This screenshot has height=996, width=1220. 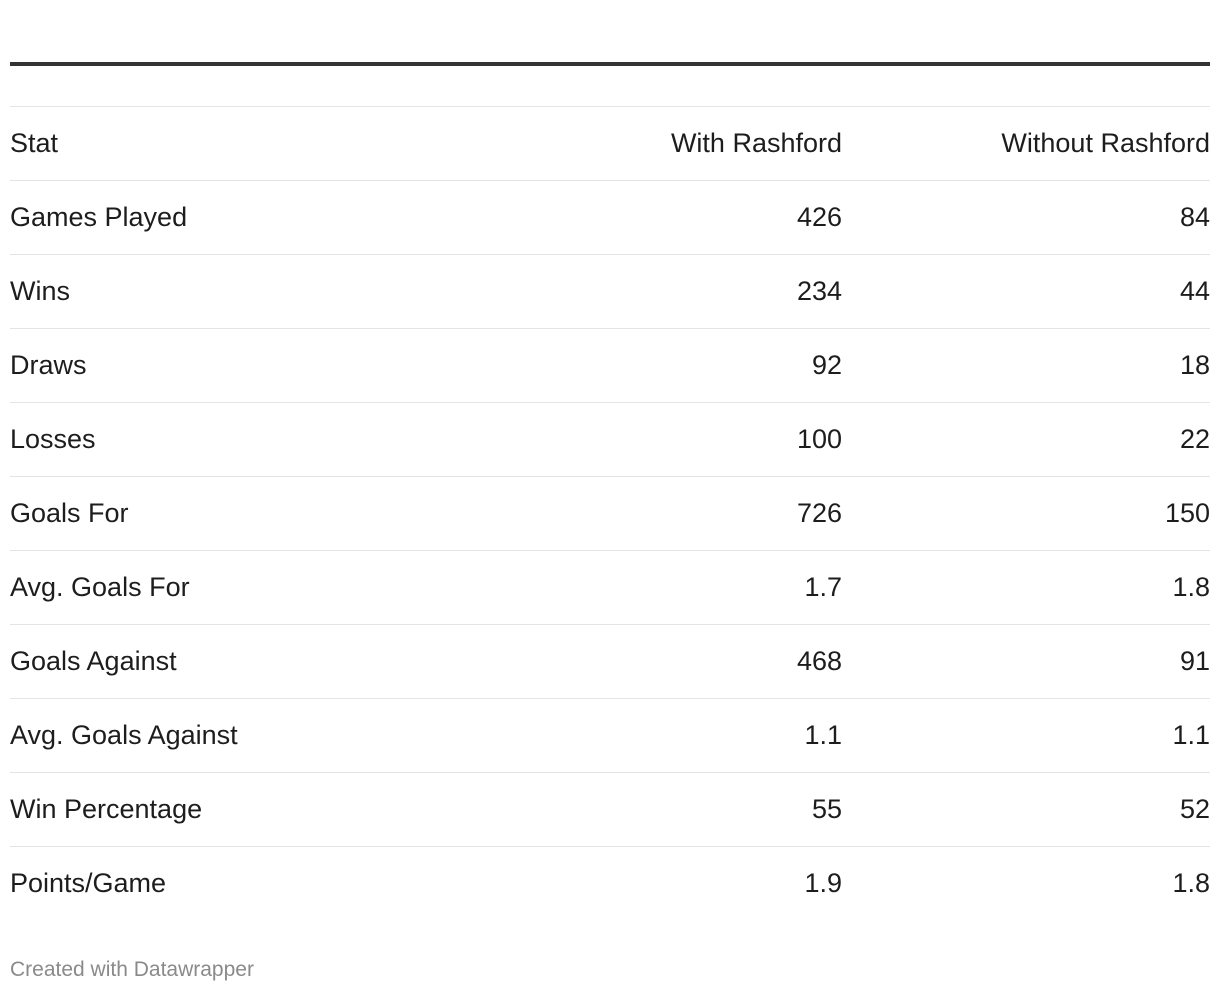 What do you see at coordinates (53, 439) in the screenshot?
I see `stat-label: Losses` at bounding box center [53, 439].